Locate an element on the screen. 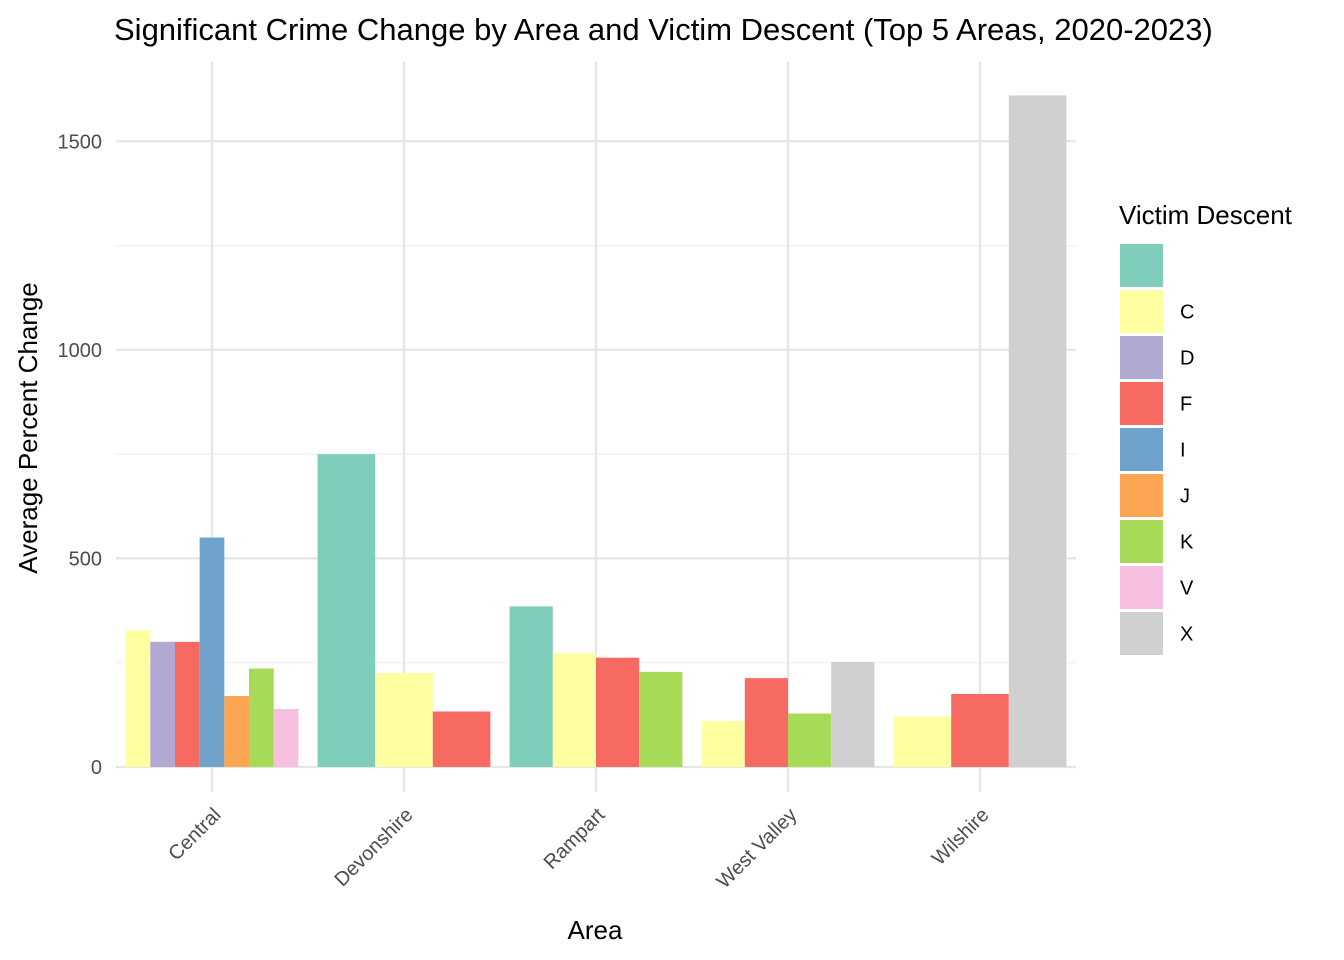 The image size is (1344, 960). bar-west-valley-x is located at coordinates (853, 714).